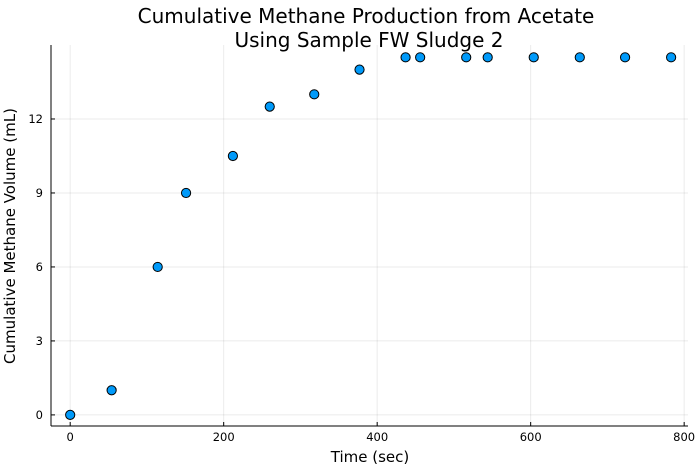  Describe the element at coordinates (39, 193) in the screenshot. I see `y-tick-label: 9` at that location.